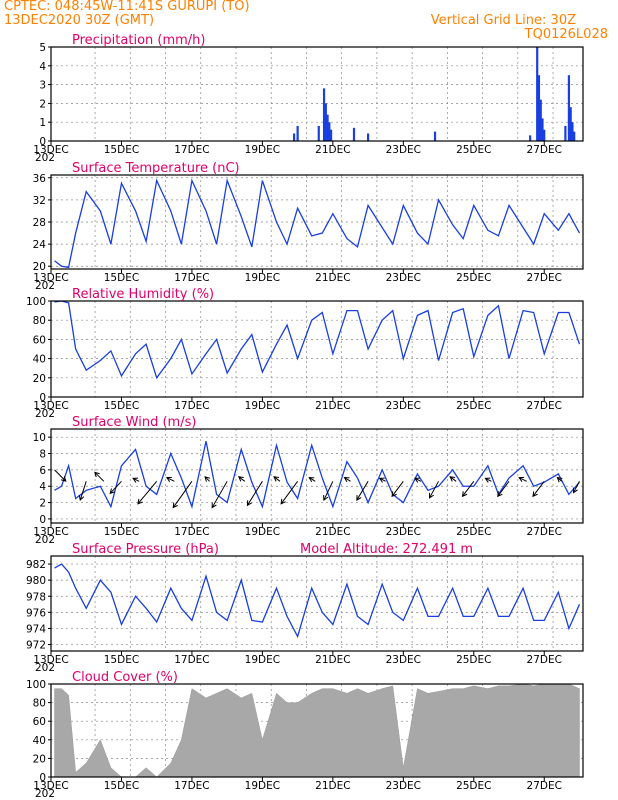 The width and height of the screenshot is (618, 800). What do you see at coordinates (39, 379) in the screenshot?
I see `y-tick-label: 20` at bounding box center [39, 379].